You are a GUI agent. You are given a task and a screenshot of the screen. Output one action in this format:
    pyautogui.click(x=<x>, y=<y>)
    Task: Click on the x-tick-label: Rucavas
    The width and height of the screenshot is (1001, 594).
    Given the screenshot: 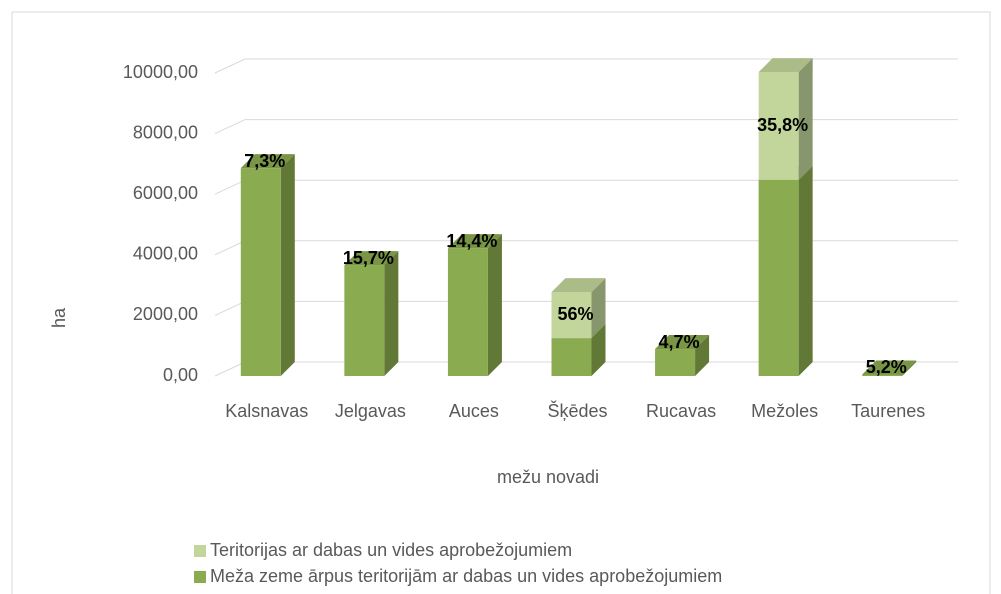 What is the action you would take?
    pyautogui.click(x=681, y=411)
    